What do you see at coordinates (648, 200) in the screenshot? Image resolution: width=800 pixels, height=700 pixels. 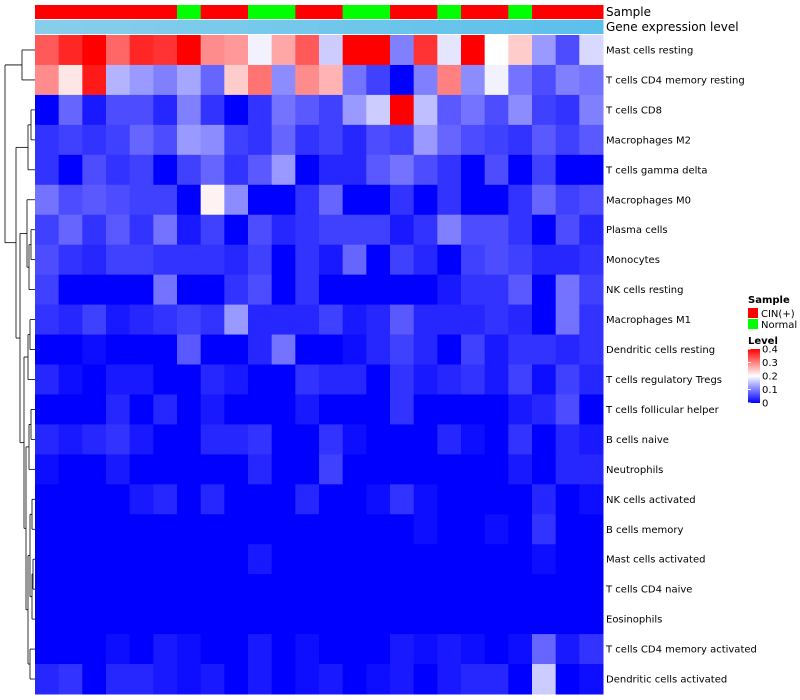 I see `row-label: Macrophages M0` at bounding box center [648, 200].